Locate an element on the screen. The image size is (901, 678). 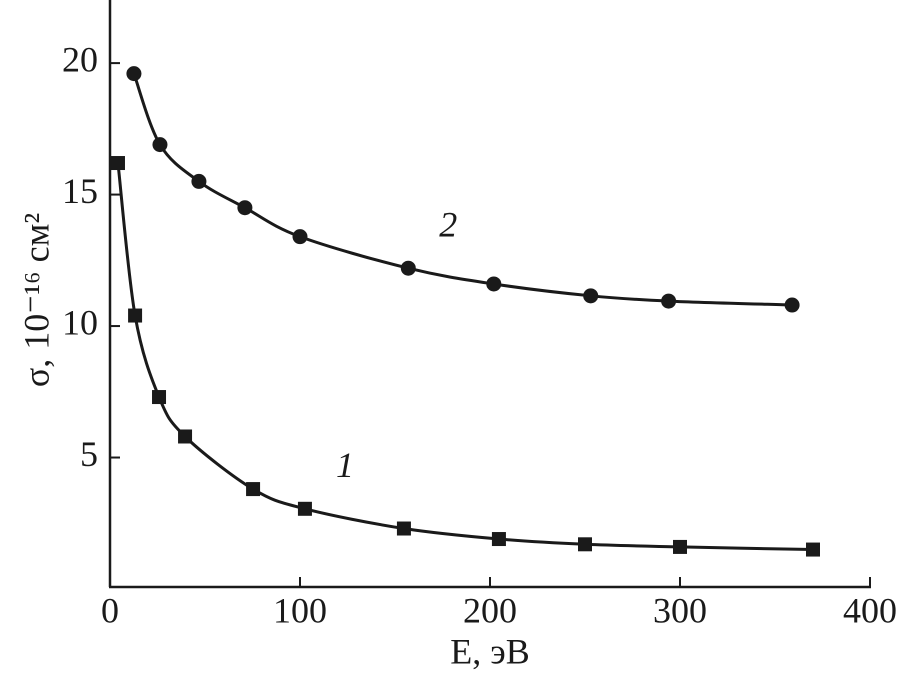
y-tick-label: 5 is located at coordinates (89, 454).